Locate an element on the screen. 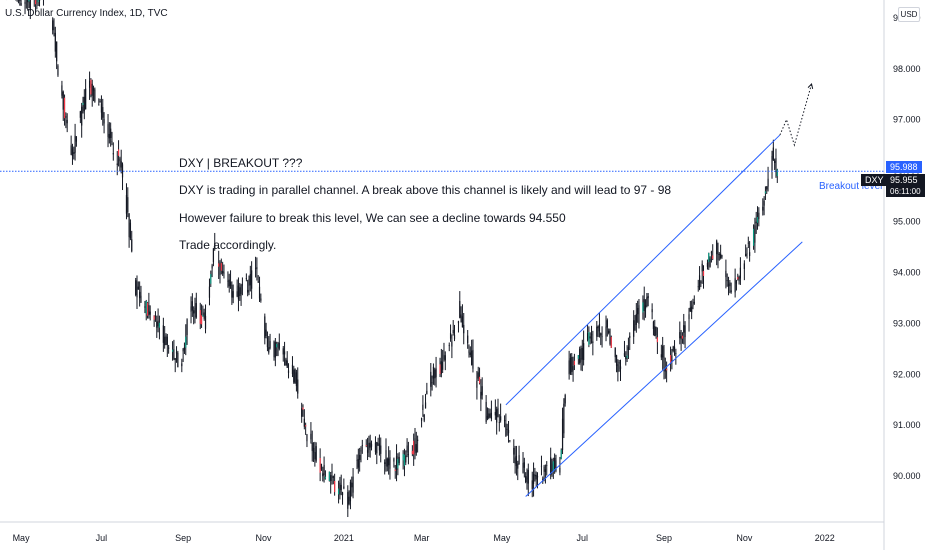 Image resolution: width=932 pixels, height=550 pixels. last-price-badge: 95.955 06:11:00 is located at coordinates (905, 185).